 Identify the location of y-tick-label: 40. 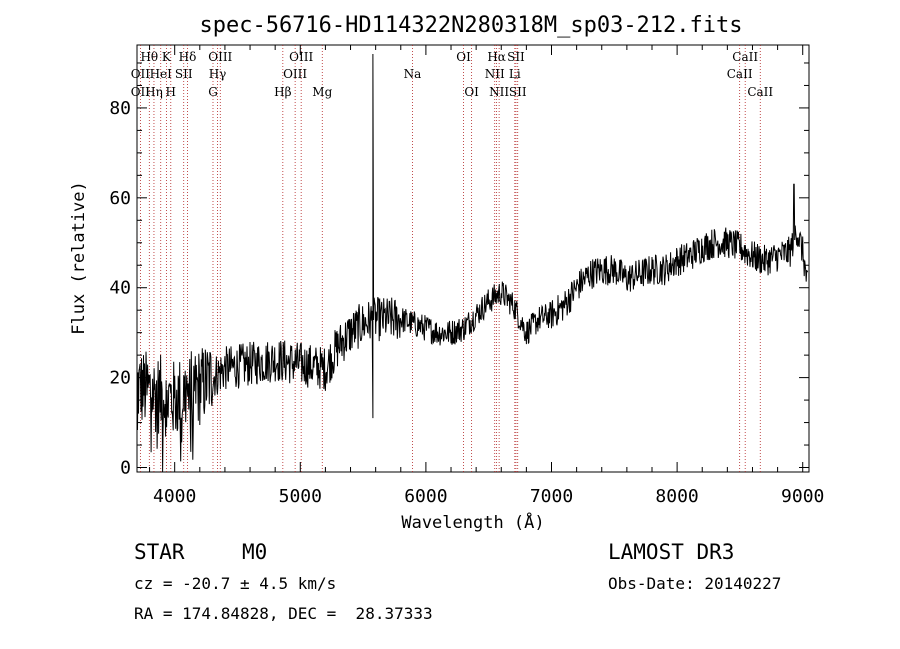
(120, 288).